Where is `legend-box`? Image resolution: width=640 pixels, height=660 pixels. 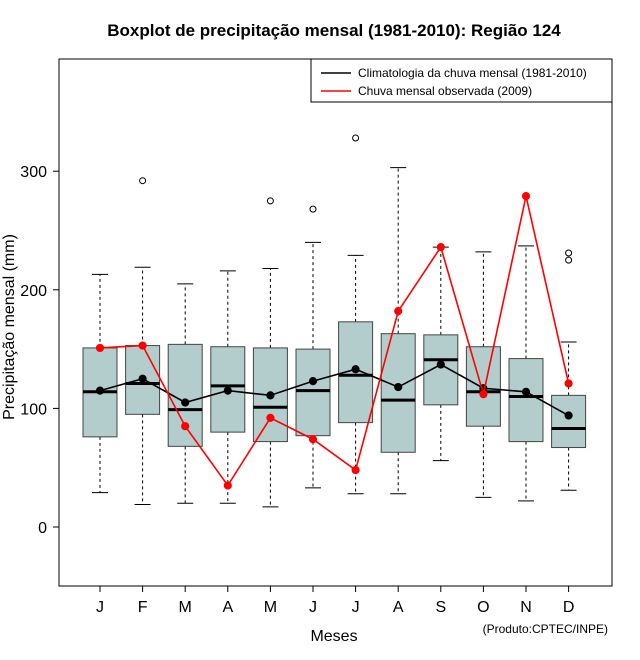 legend-box is located at coordinates (461, 80).